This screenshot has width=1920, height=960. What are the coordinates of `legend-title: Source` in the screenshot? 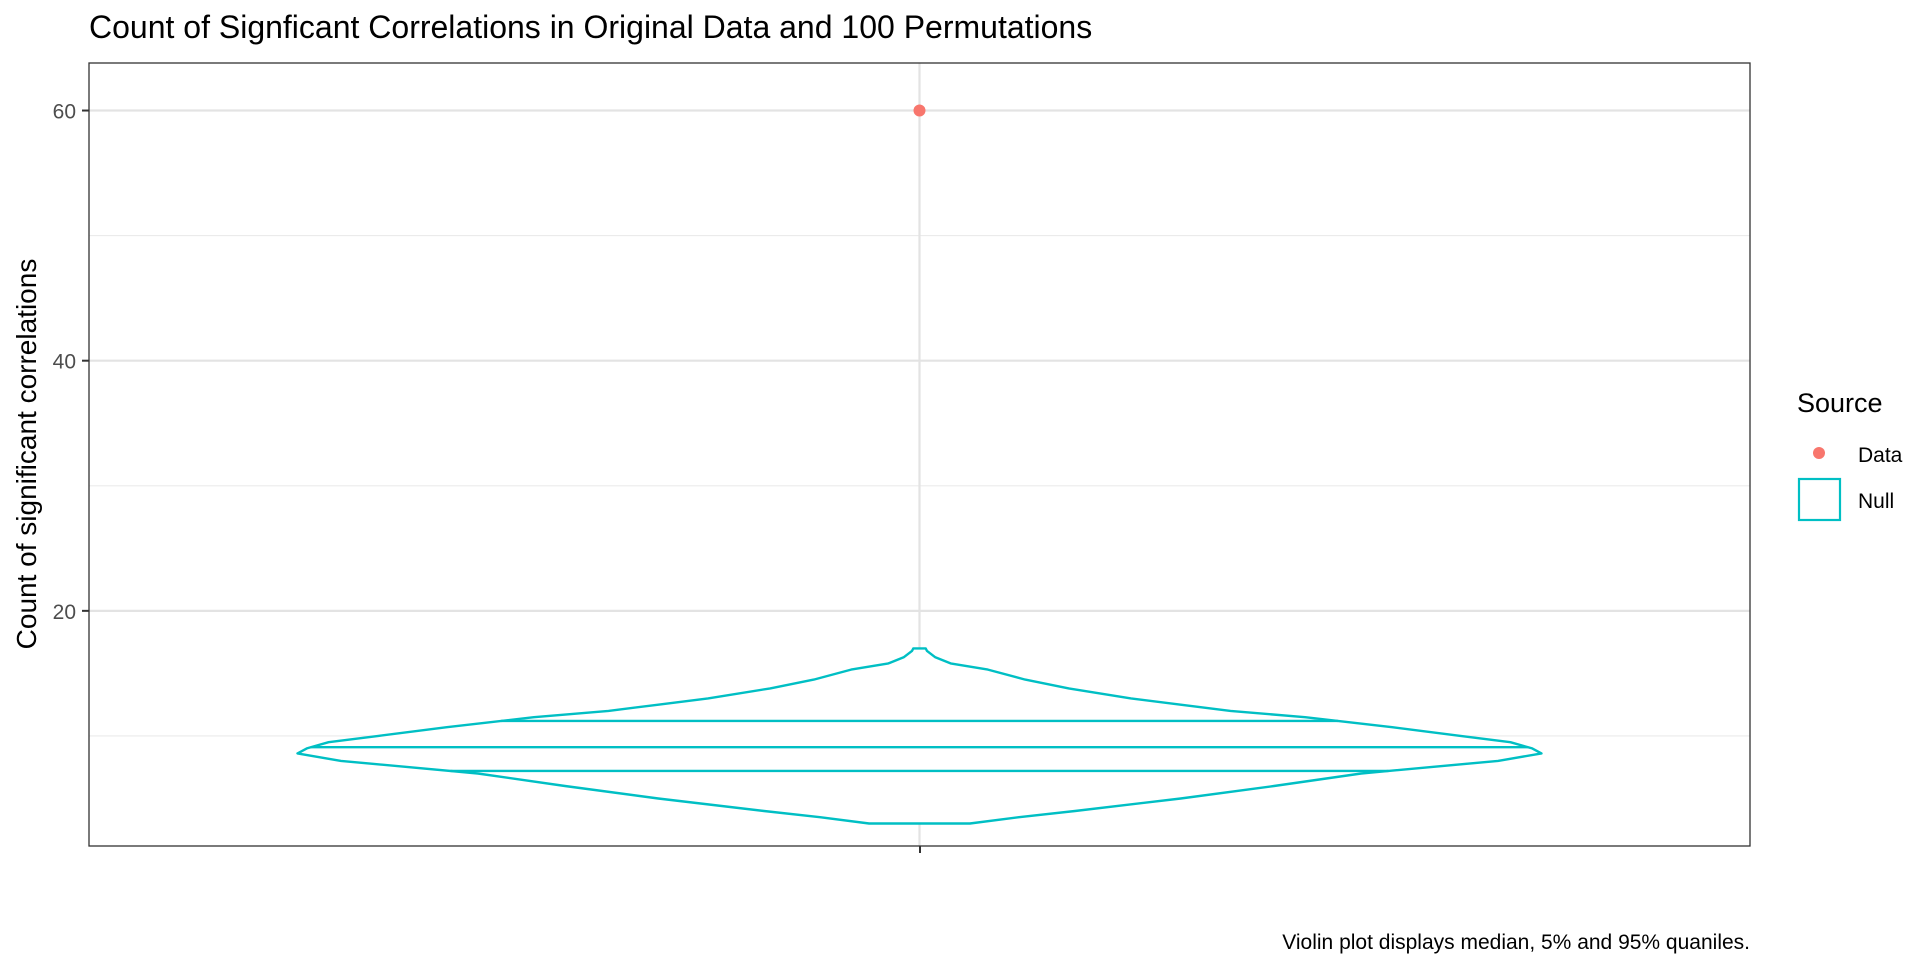 It's located at (1840, 403).